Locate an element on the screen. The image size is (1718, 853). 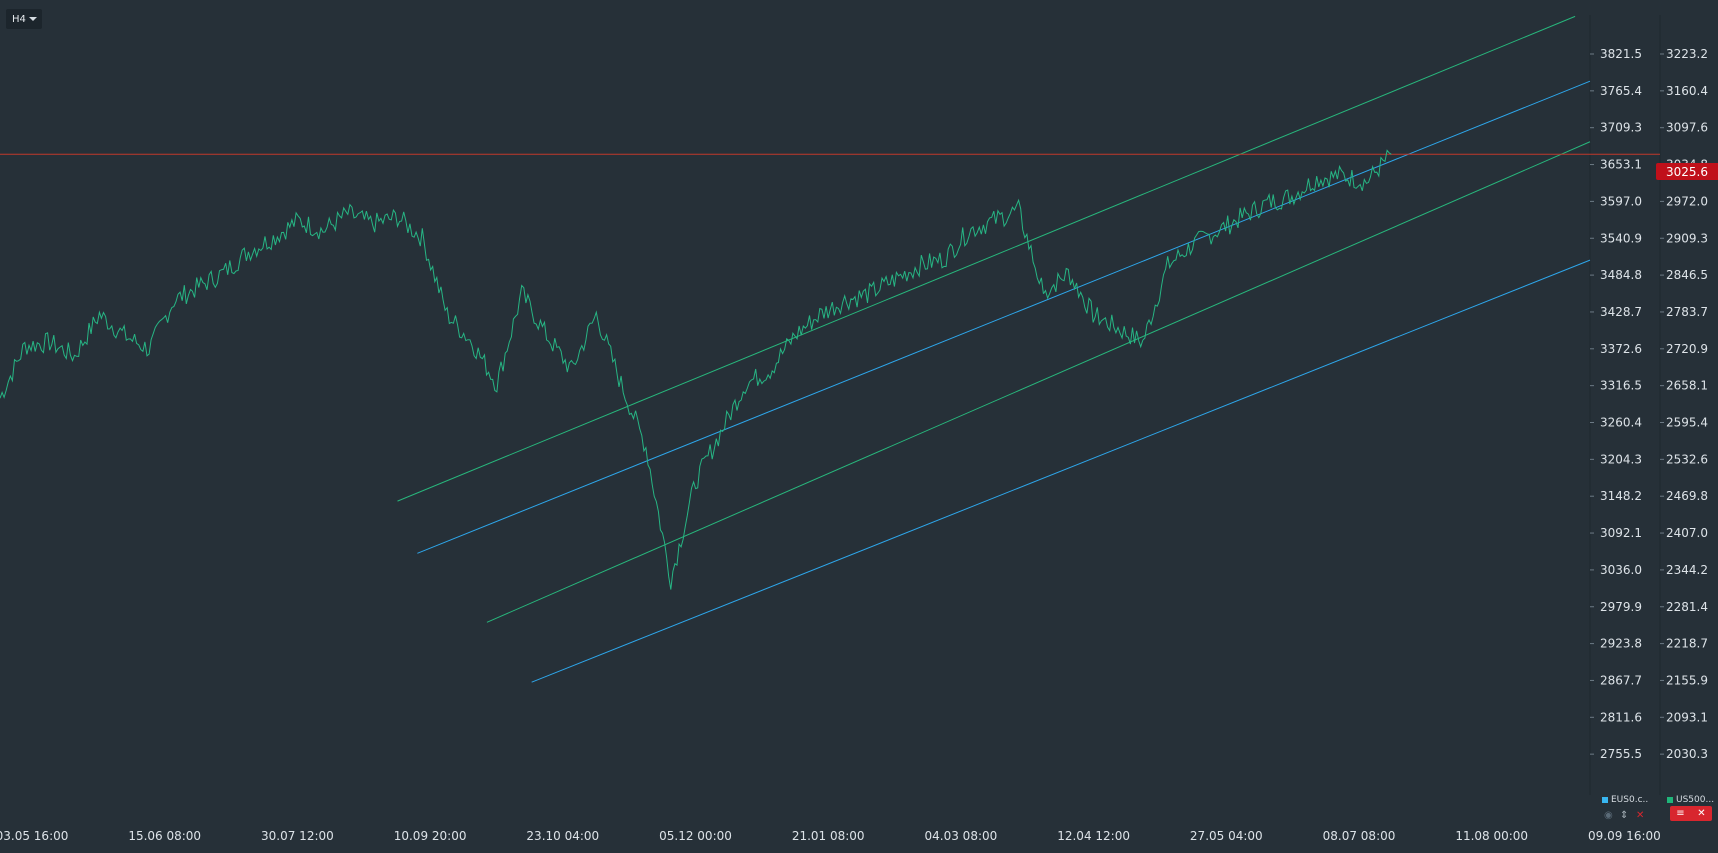
x-tick-label: 23.10 04:00 is located at coordinates (562, 836).